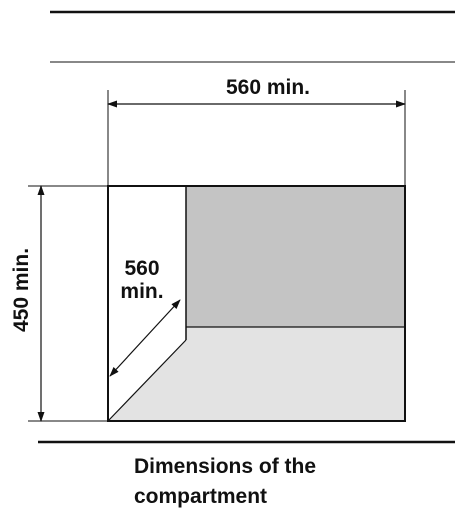  Describe the element at coordinates (295, 256) in the screenshot. I see `compartment-back-panel` at that location.